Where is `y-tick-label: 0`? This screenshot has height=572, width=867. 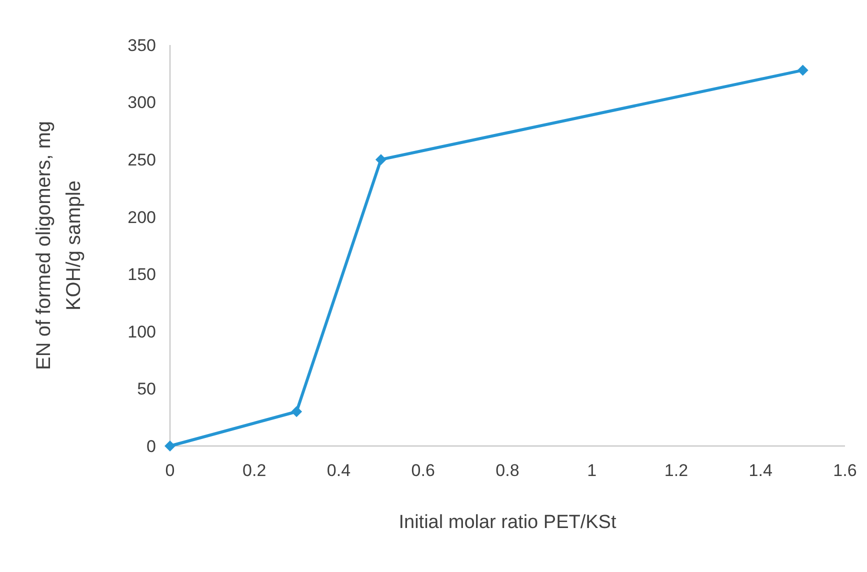
y-tick-label: 0 is located at coordinates (151, 446).